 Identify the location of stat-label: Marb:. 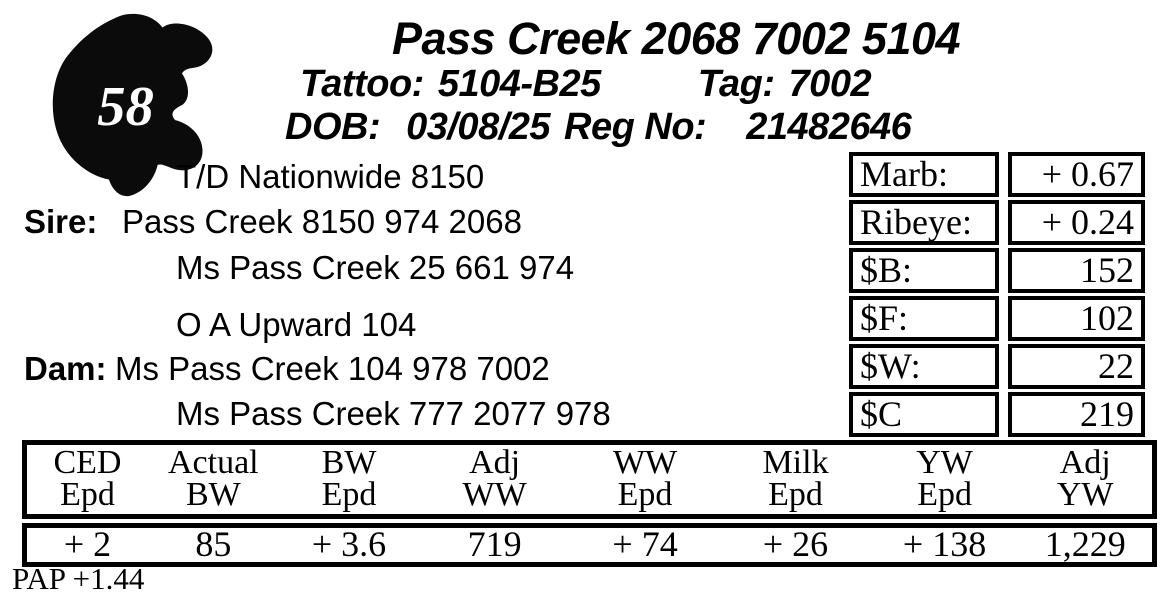
(924, 174).